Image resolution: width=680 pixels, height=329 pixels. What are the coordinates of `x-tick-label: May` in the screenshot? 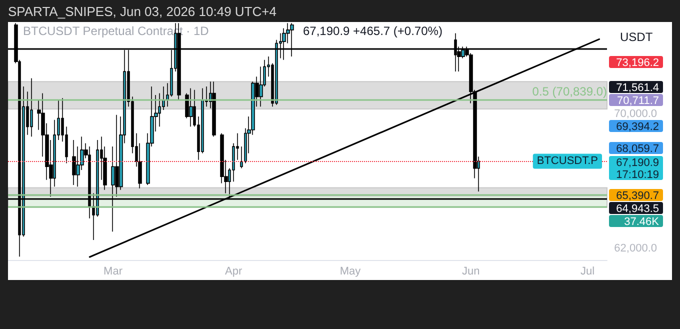 It's located at (351, 272).